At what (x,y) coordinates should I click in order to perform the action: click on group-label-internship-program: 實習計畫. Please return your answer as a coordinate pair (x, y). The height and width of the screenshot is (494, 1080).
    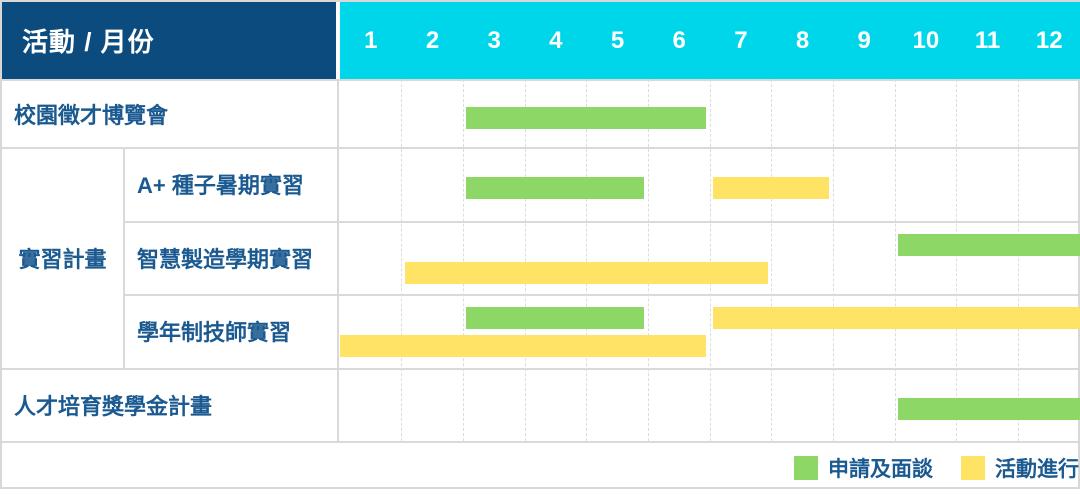
    Looking at the image, I should click on (62, 259).